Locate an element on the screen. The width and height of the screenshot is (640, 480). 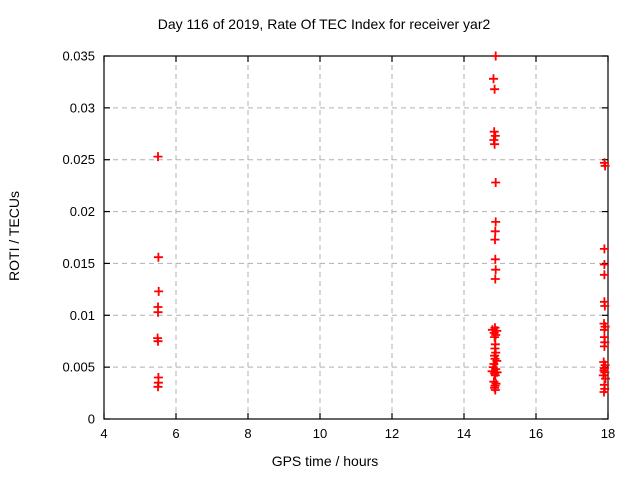
svg-text: 12 is located at coordinates (392, 433).